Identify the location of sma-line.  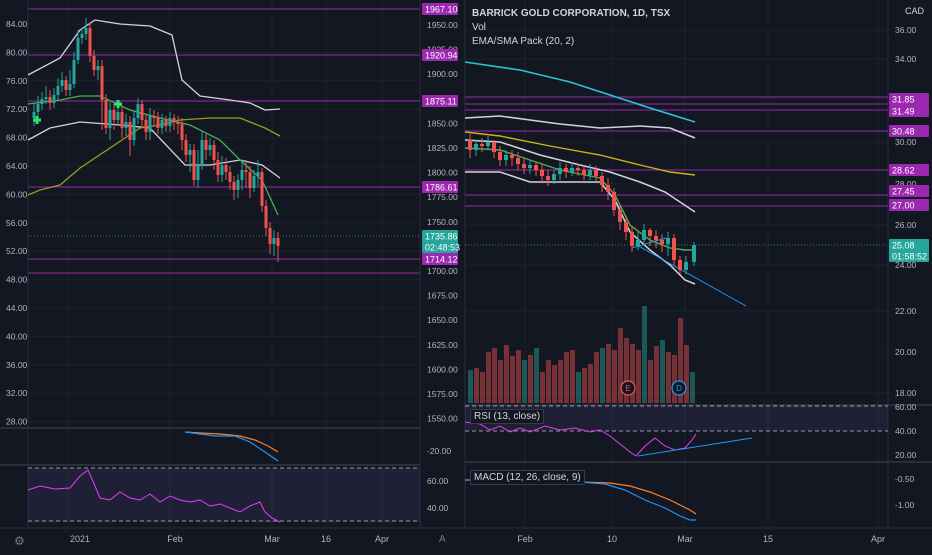
(580, 153).